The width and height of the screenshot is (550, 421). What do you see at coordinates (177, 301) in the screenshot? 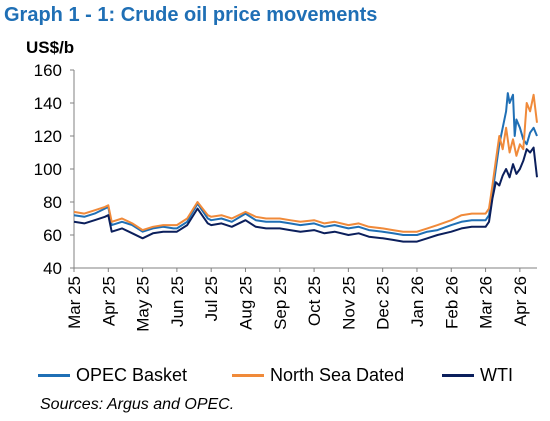
I see `x-tick-label: Jun 25` at bounding box center [177, 301].